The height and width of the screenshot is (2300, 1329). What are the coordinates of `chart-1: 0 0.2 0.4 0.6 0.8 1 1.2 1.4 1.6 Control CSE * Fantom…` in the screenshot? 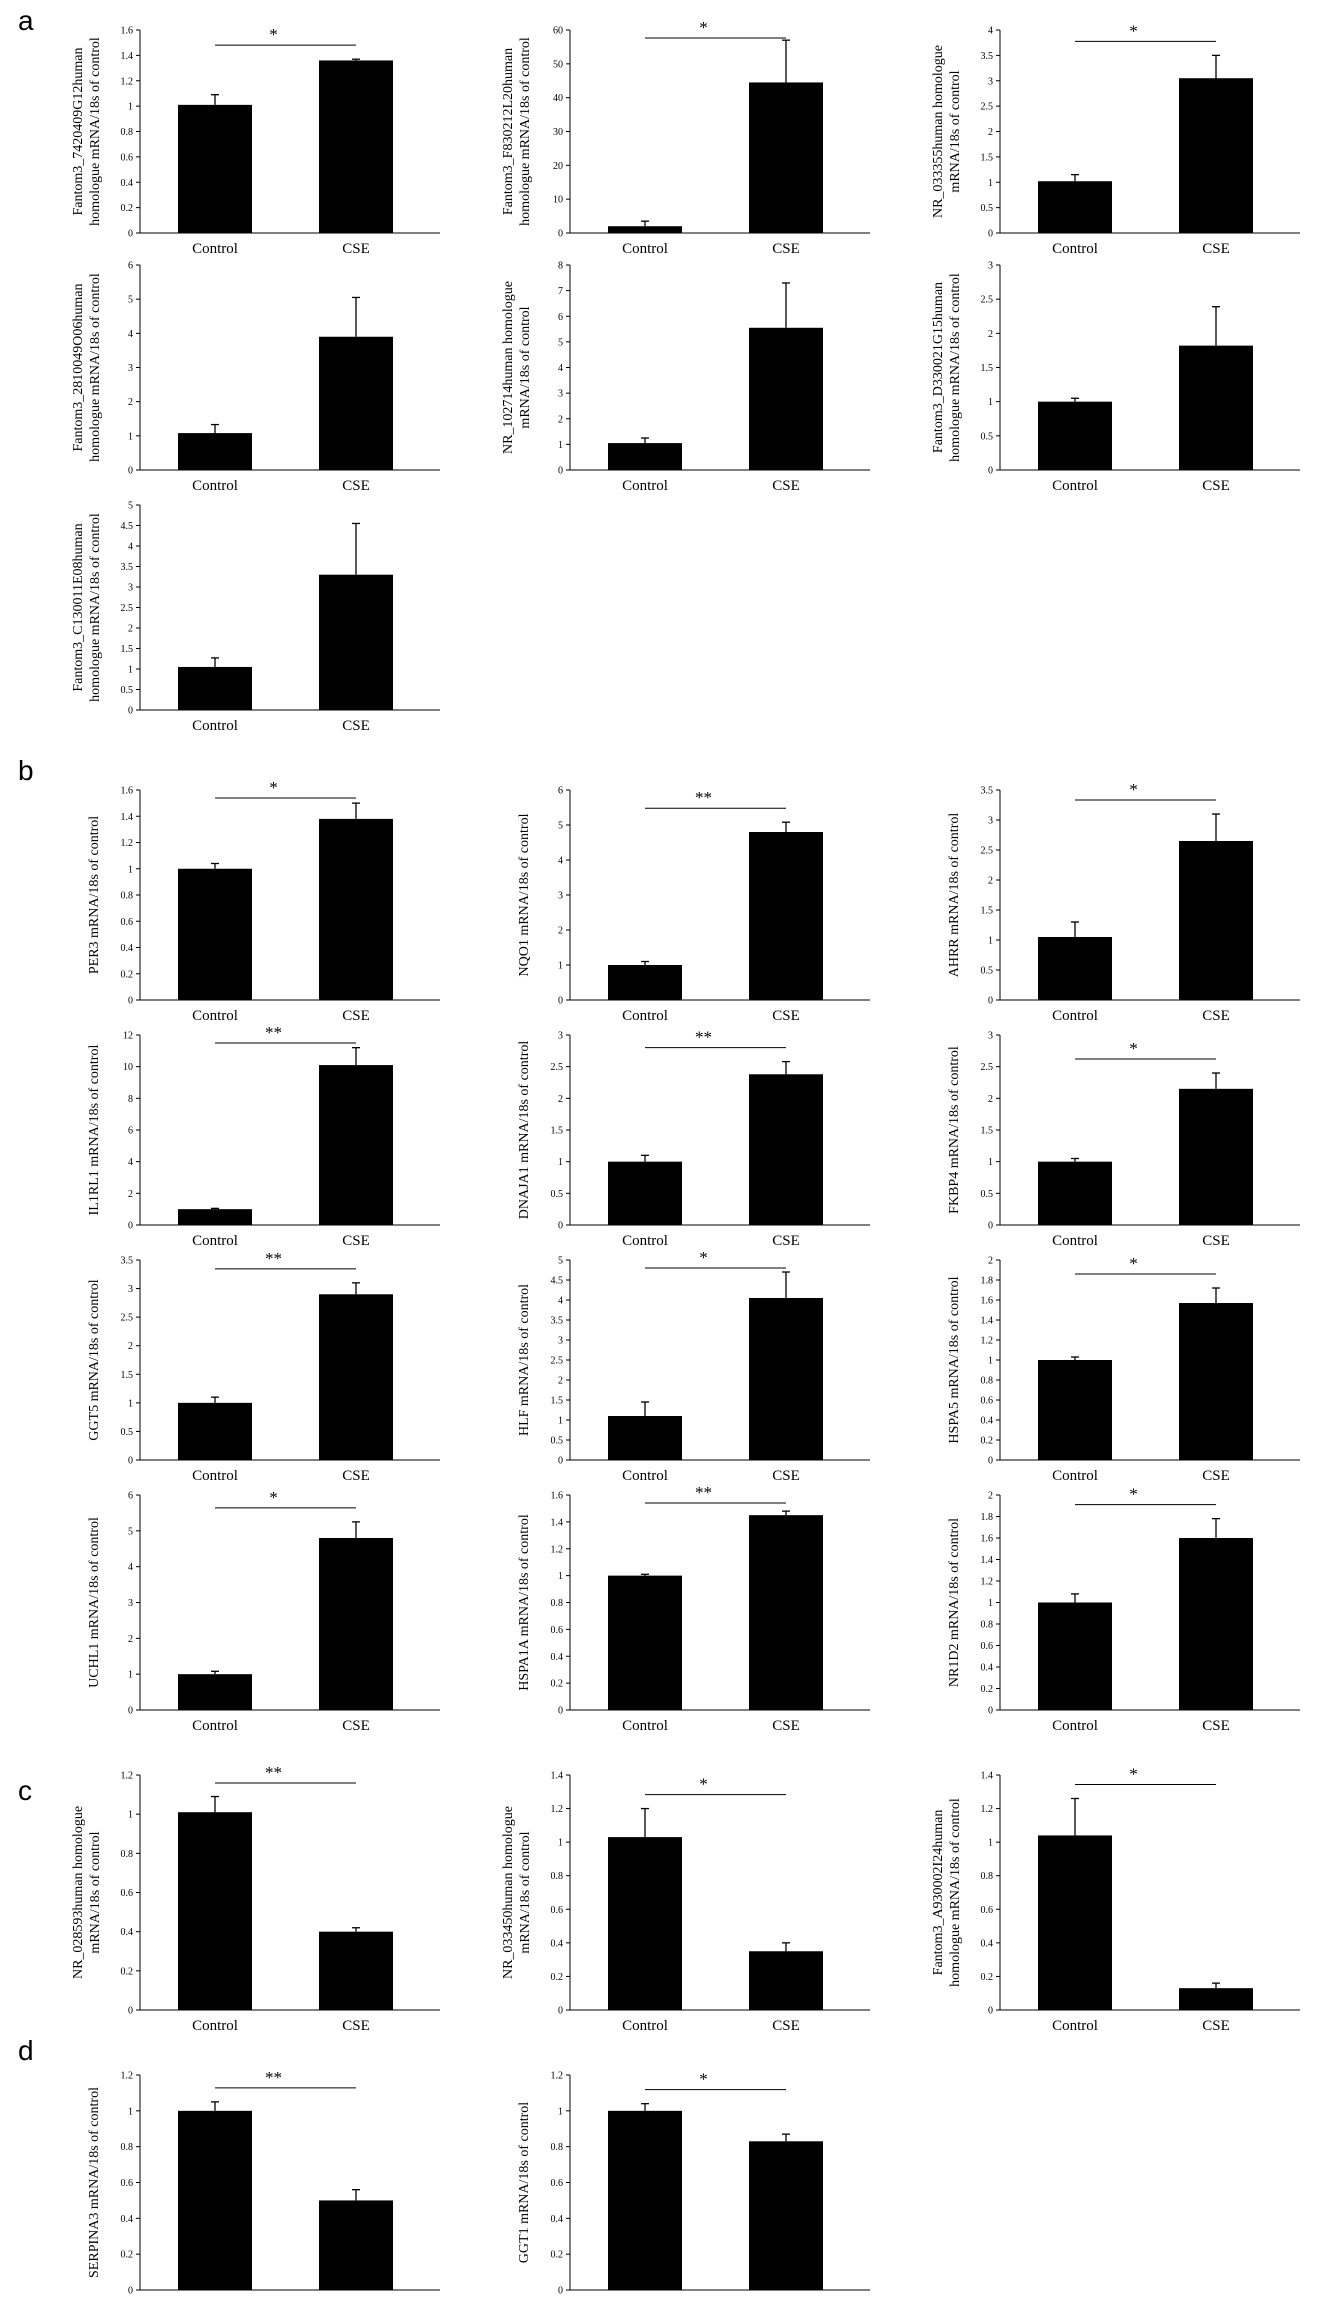 It's located at (255, 141).